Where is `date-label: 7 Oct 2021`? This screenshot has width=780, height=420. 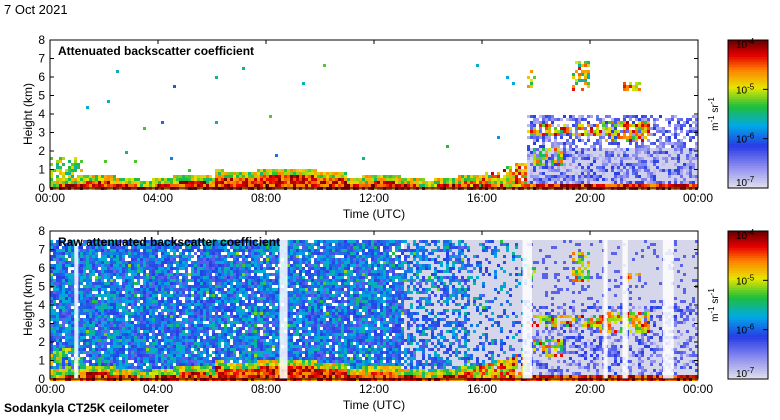
date-label: 7 Oct 2021 is located at coordinates (36, 9).